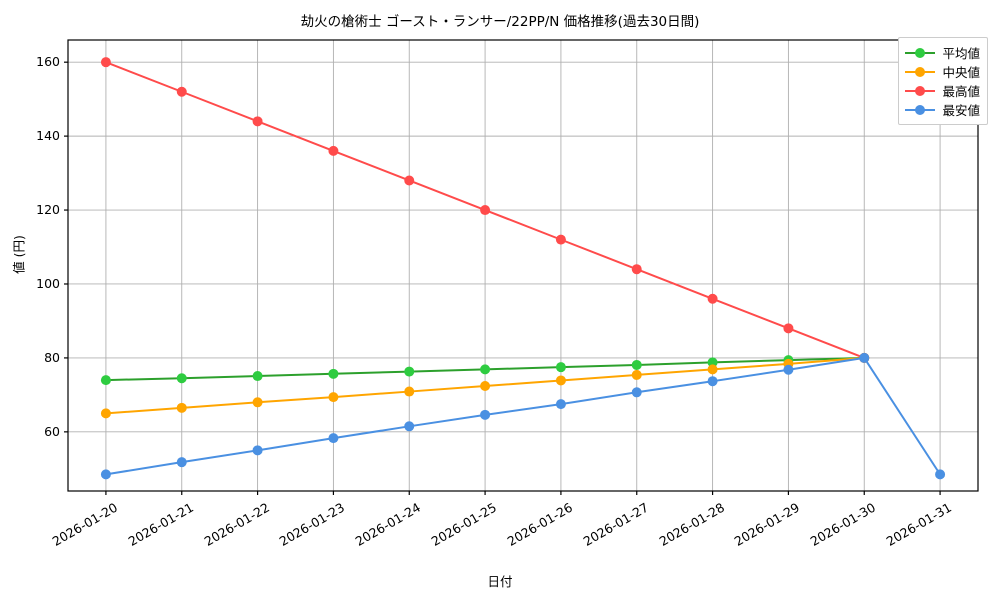 The height and width of the screenshot is (600, 1000). What do you see at coordinates (19, 254) in the screenshot?
I see `y-axis-label: 値 (円)` at bounding box center [19, 254].